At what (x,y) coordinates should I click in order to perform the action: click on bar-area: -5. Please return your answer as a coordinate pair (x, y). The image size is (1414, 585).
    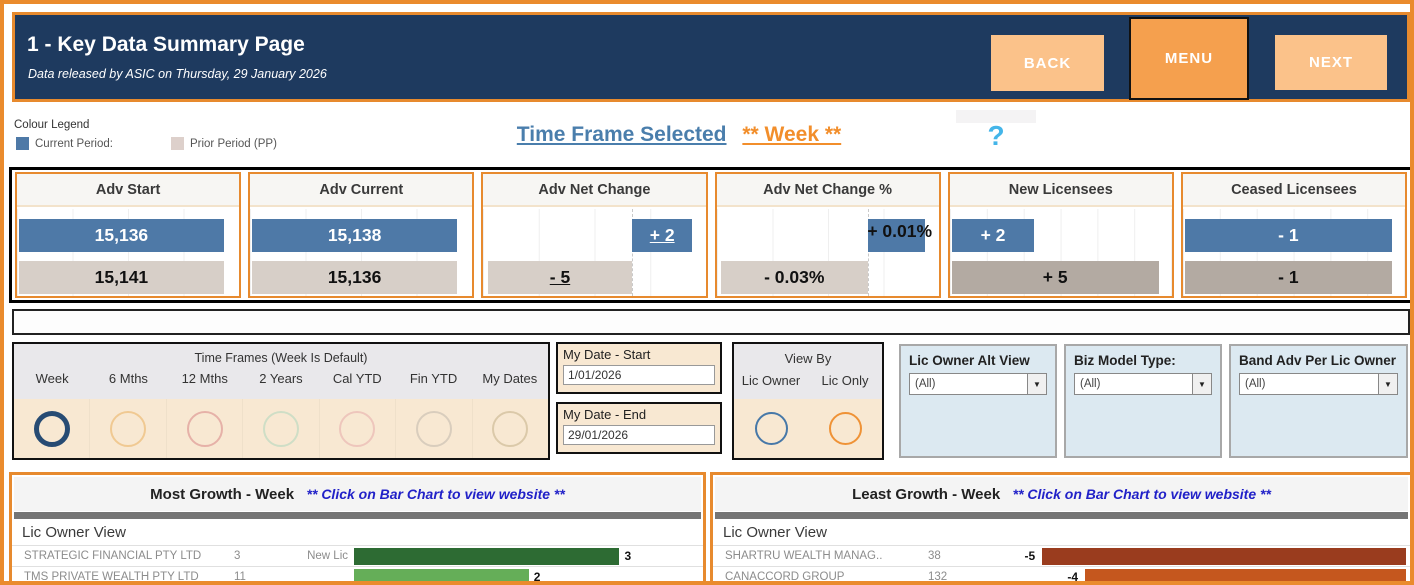
    Looking at the image, I should click on (1194, 556).